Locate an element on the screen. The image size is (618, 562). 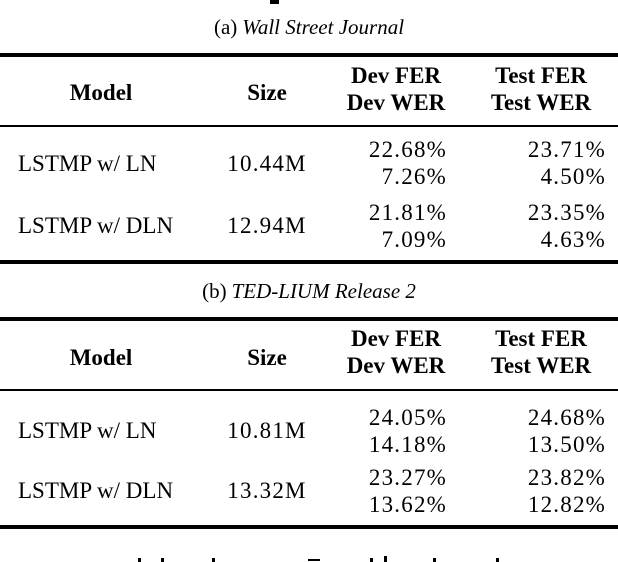
table-a-row1-dev-fer: 22.68% is located at coordinates (407, 149).